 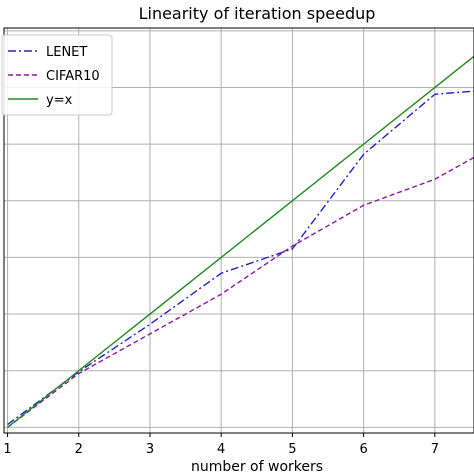 What do you see at coordinates (7, 449) in the screenshot?
I see `x-tick-label-1: 1` at bounding box center [7, 449].